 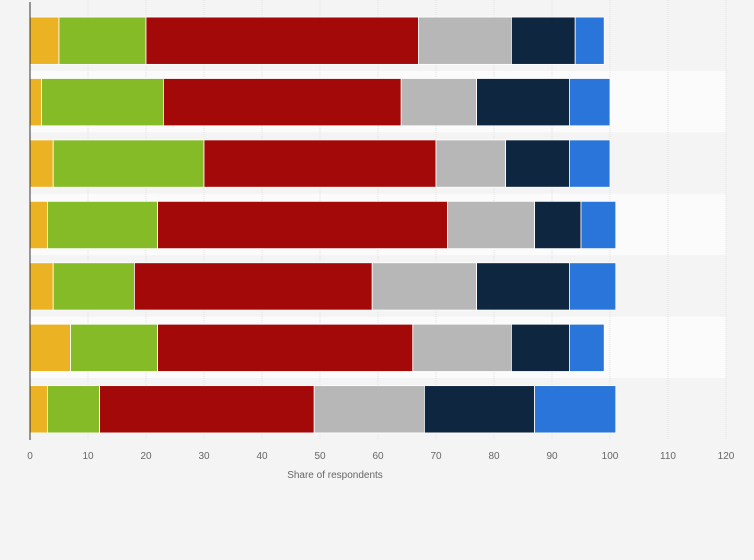 I want to click on x-tick-label: 40, so click(x=262, y=456).